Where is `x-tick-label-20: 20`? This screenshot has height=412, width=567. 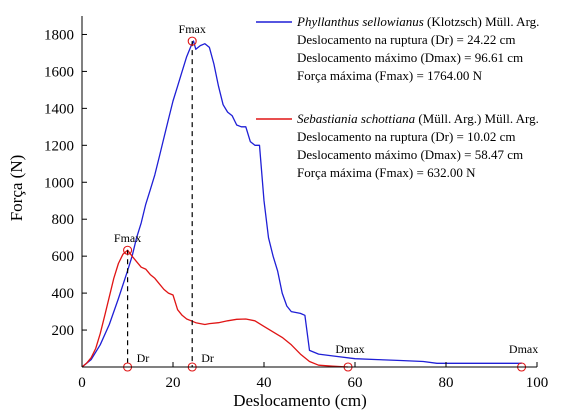 x-tick-label-20: 20 is located at coordinates (173, 383).